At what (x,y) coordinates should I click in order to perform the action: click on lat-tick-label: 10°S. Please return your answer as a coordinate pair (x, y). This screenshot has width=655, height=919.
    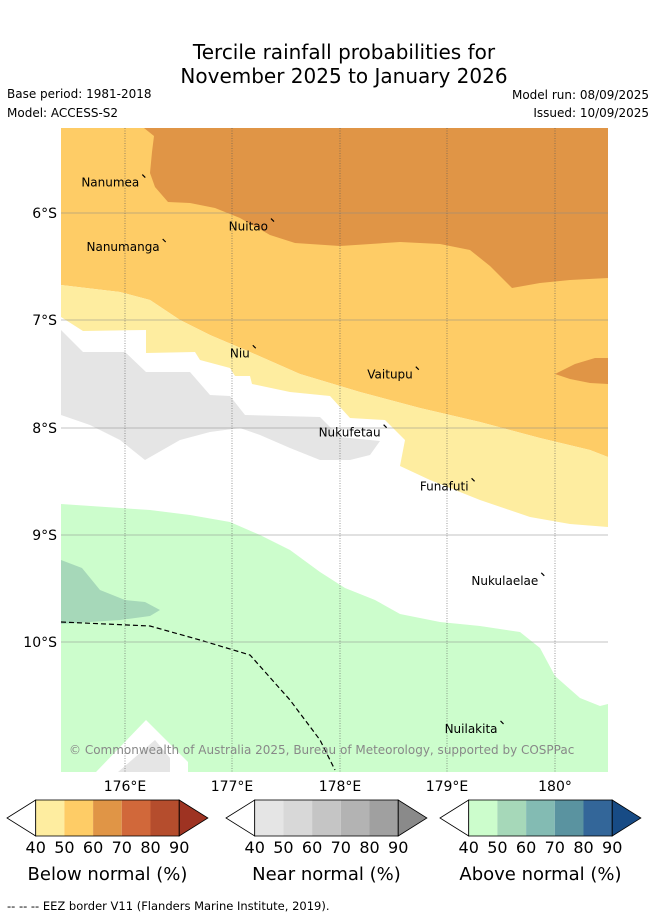
    Looking at the image, I should click on (40, 643).